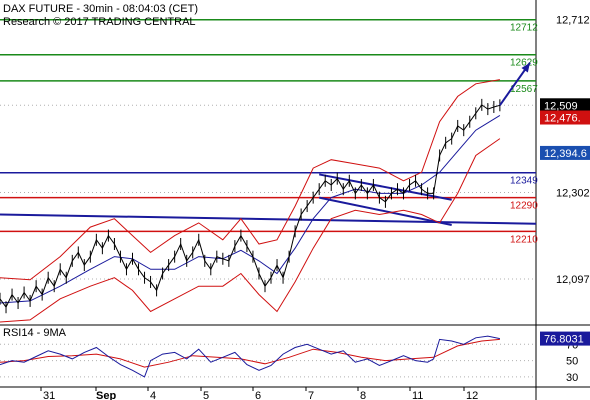 The width and height of the screenshot is (590, 400). What do you see at coordinates (258, 395) in the screenshot?
I see `time-tick-label: 6` at bounding box center [258, 395].